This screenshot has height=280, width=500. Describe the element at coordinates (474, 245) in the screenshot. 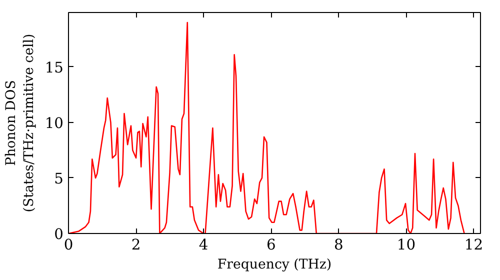

I see `x-tick-label: 12` at that location.